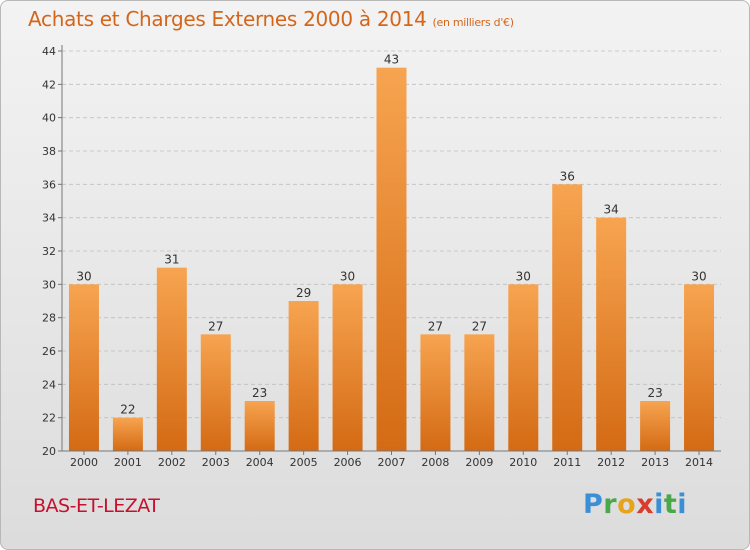 The width and height of the screenshot is (750, 550). I want to click on y-tick-label: 30, so click(49, 284).